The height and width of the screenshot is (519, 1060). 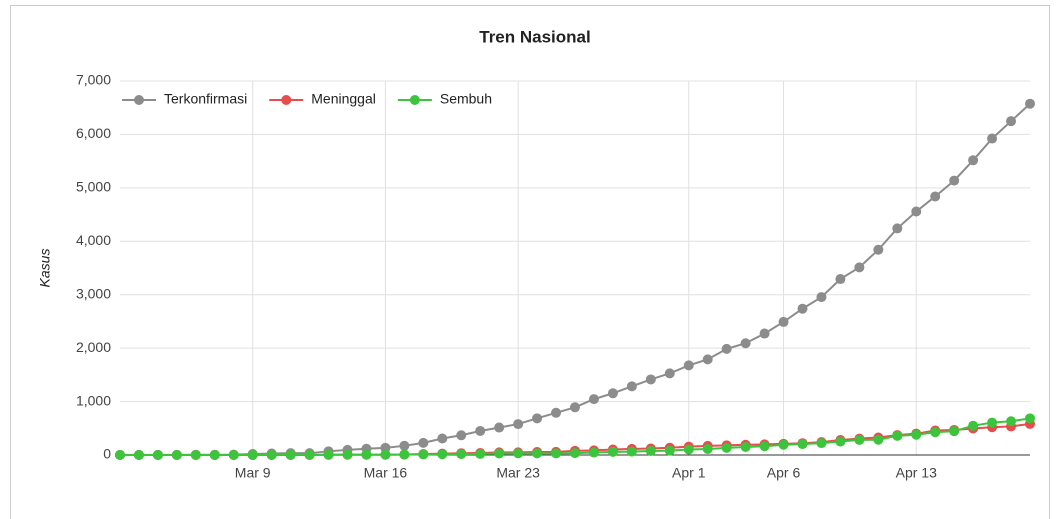 What do you see at coordinates (534, 36) in the screenshot?
I see `chart-title: Tren Nasional` at bounding box center [534, 36].